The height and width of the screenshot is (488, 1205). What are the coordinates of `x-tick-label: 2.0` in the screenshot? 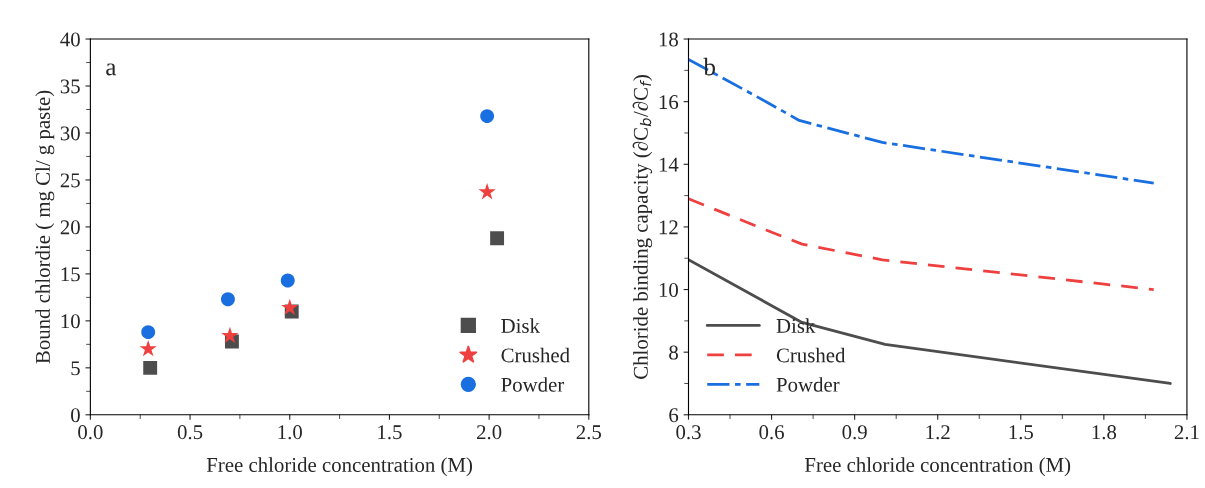 It's located at (489, 432).